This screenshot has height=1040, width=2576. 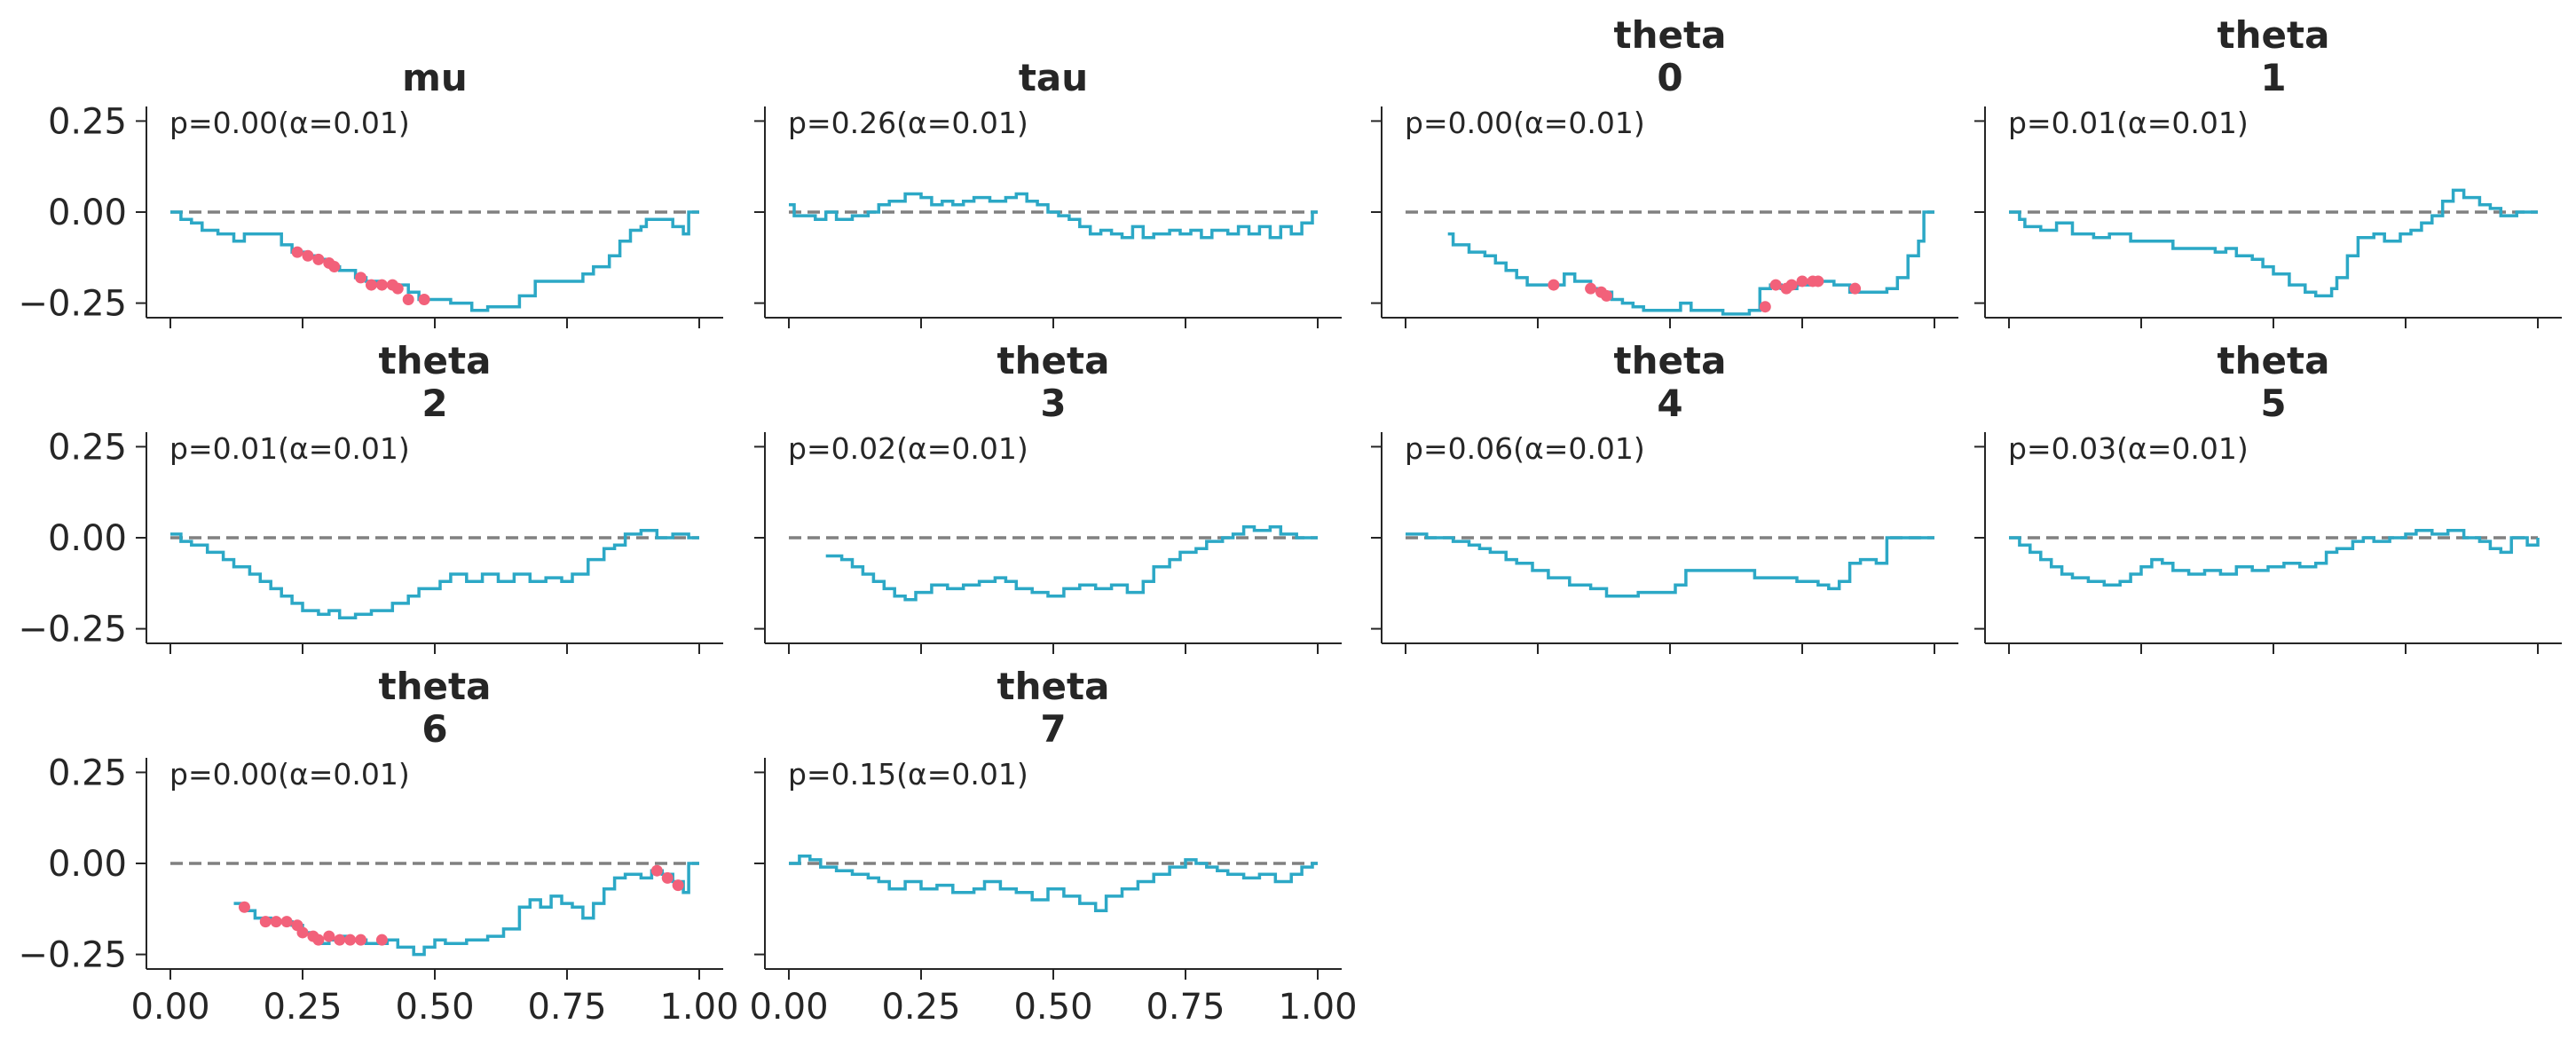 What do you see at coordinates (2273, 77) in the screenshot?
I see `panel-title-line: 1` at bounding box center [2273, 77].